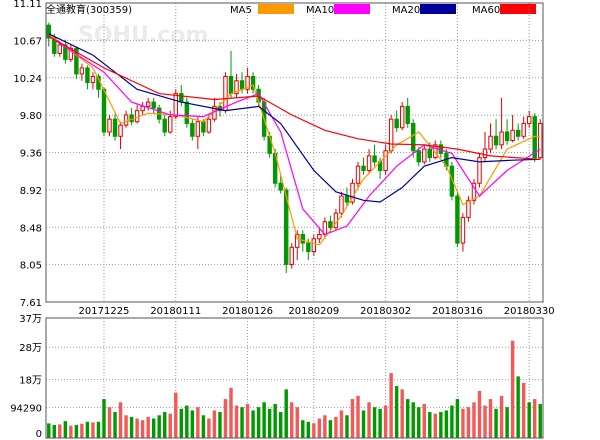 This screenshot has height=440, width=600. What do you see at coordinates (89, 9) in the screenshot?
I see `chart-title: 全通教育(300359)` at bounding box center [89, 9].